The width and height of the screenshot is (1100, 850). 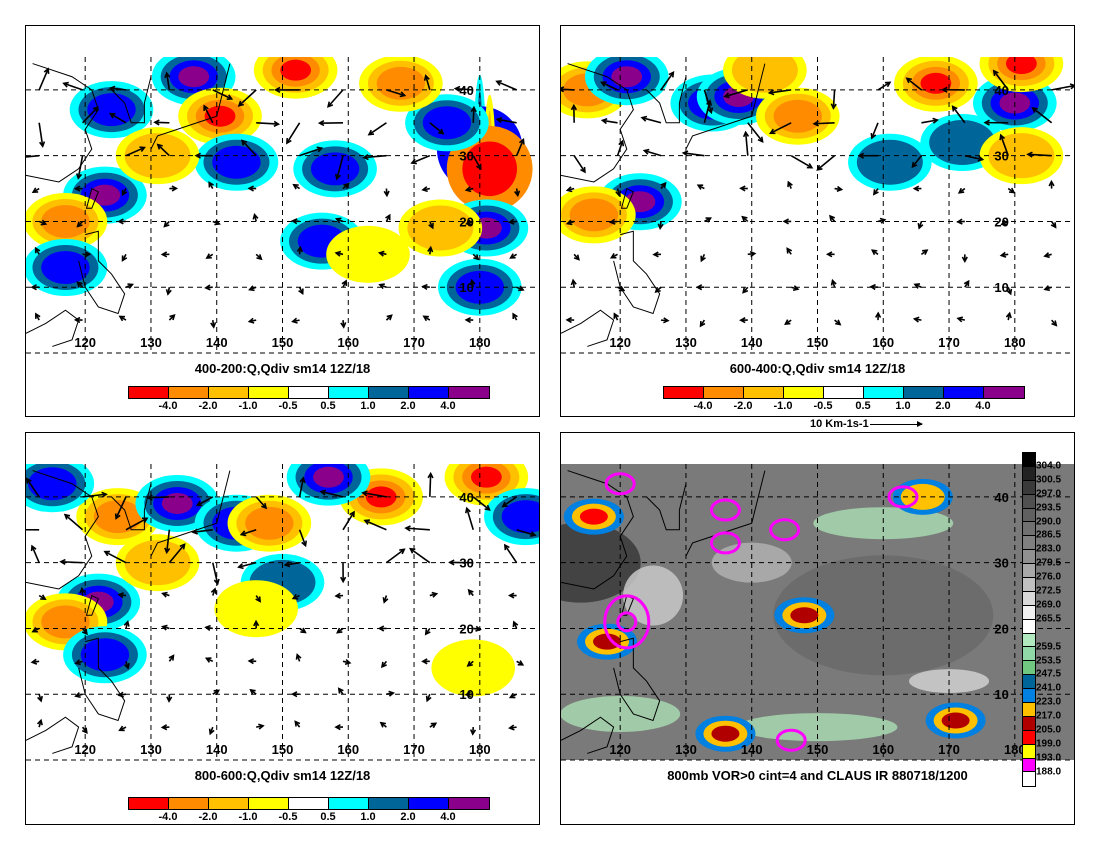 What do you see at coordinates (414, 749) in the screenshot?
I see `x-tick-label: 170` at bounding box center [414, 749].